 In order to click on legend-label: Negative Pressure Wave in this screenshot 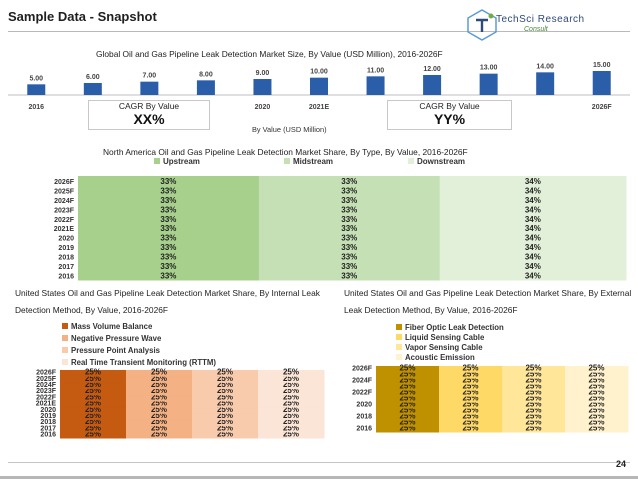, I will do `click(116, 338)`.